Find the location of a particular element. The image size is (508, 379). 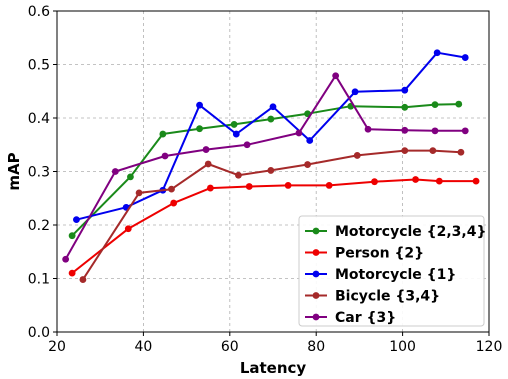

y-tick-label: 0.6 is located at coordinates (39, 12).